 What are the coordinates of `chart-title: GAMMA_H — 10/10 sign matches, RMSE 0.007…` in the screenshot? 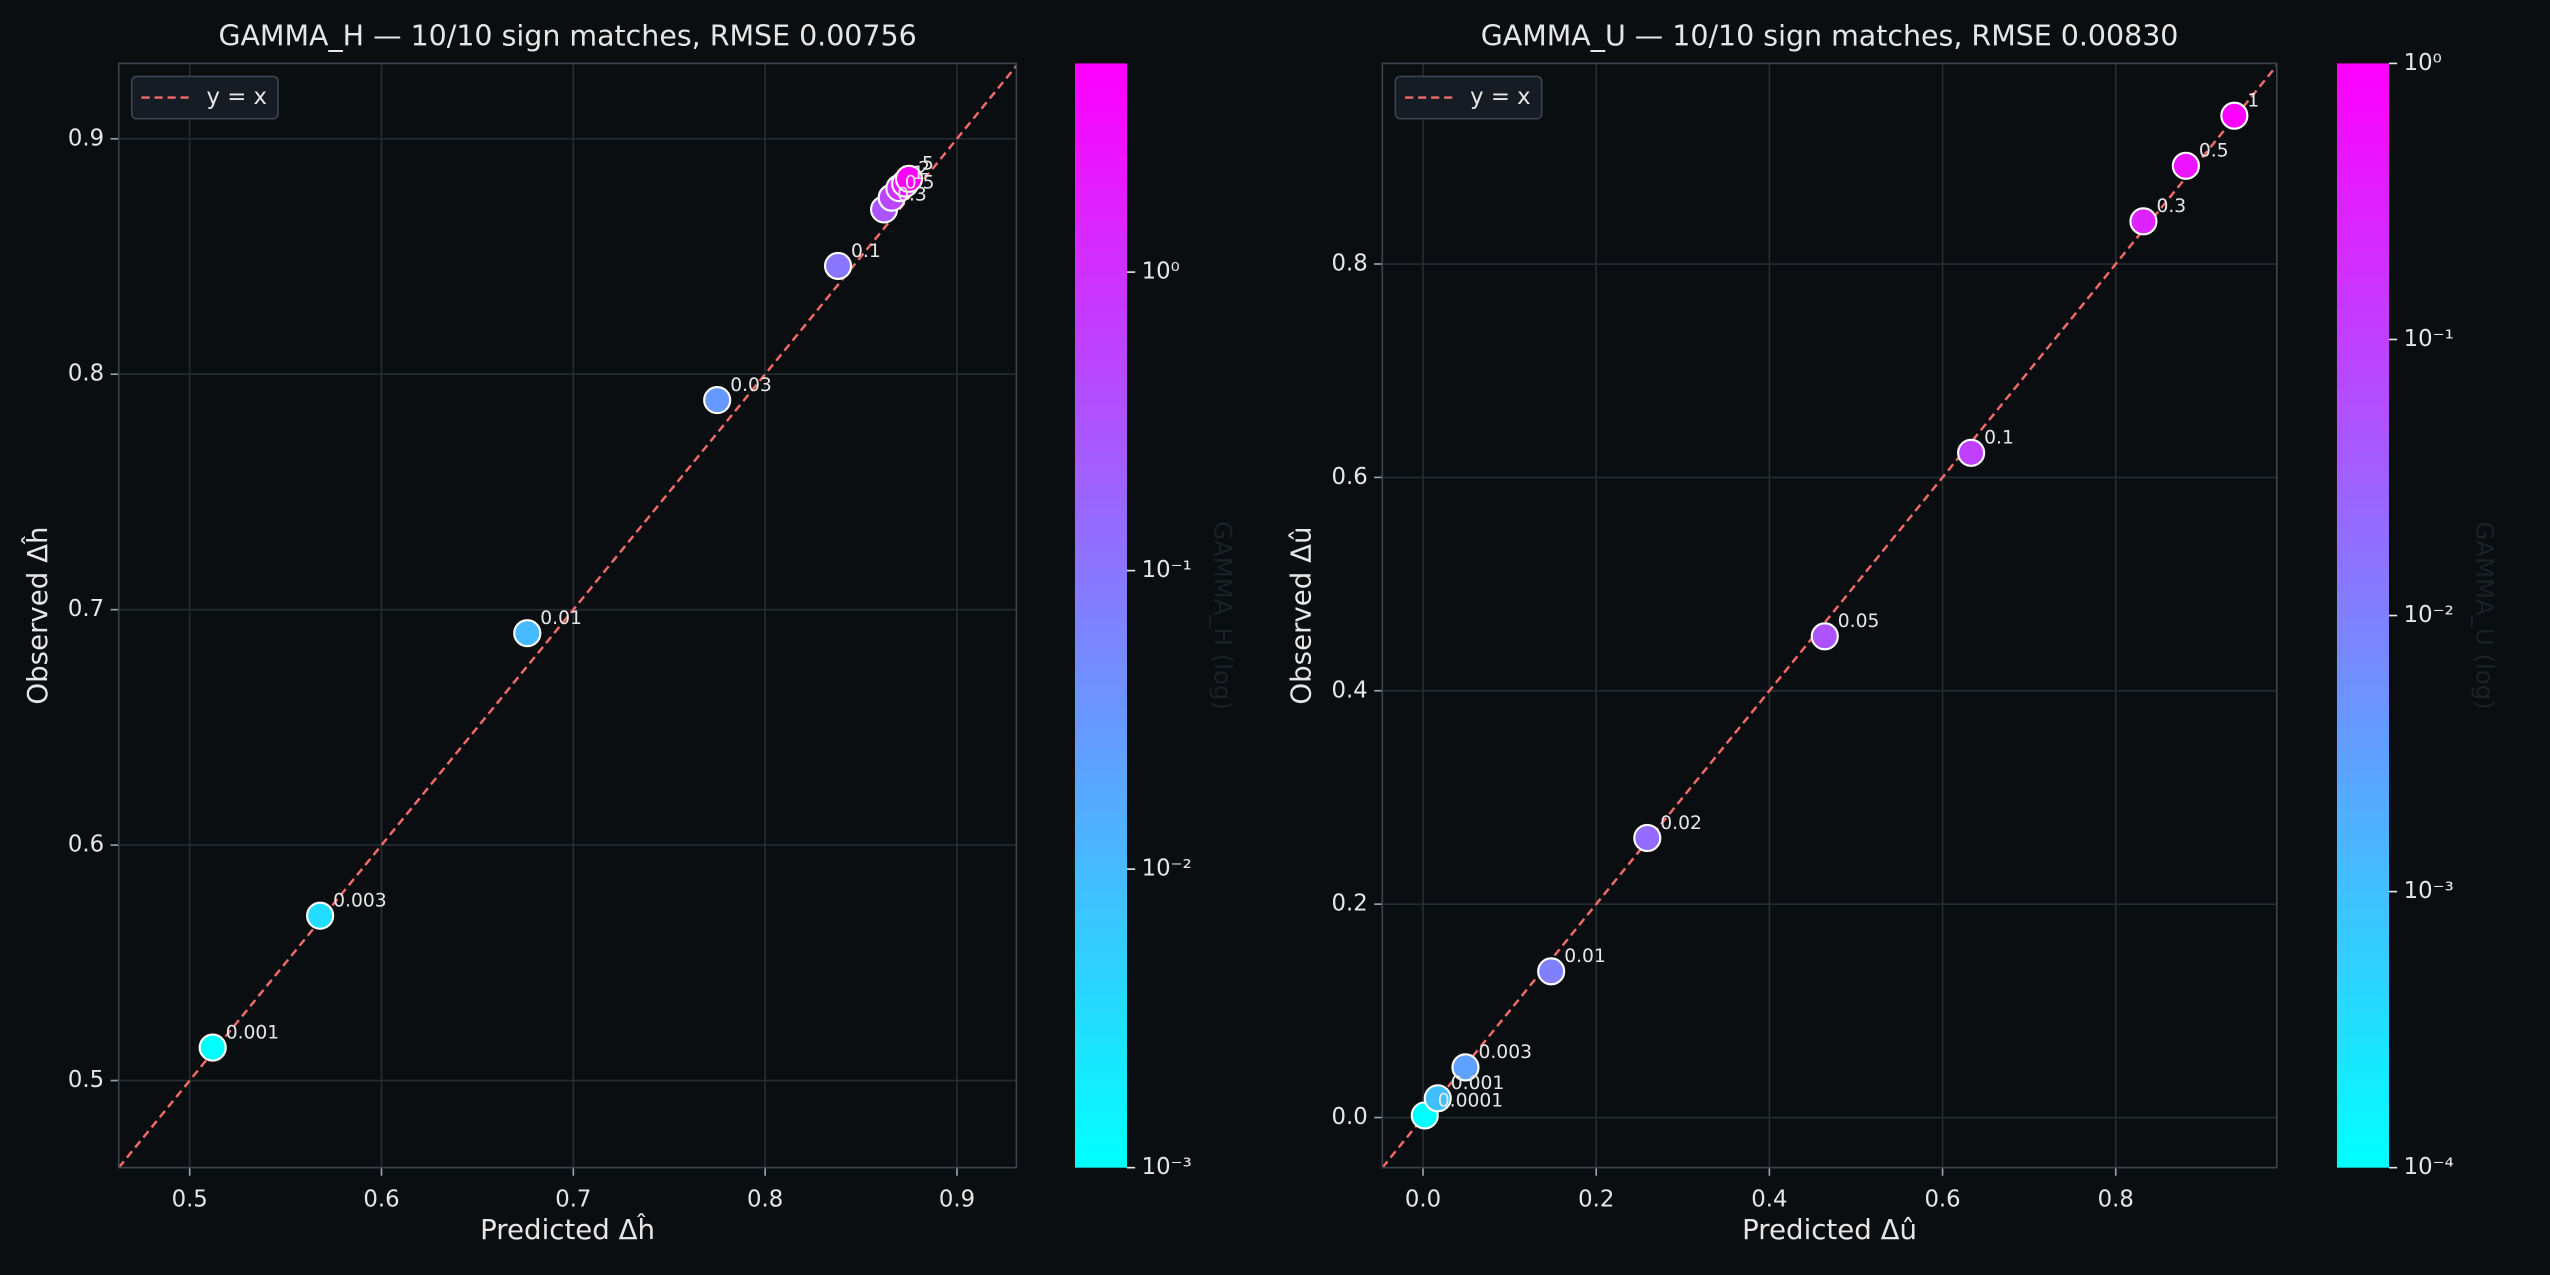 It's located at (567, 35).